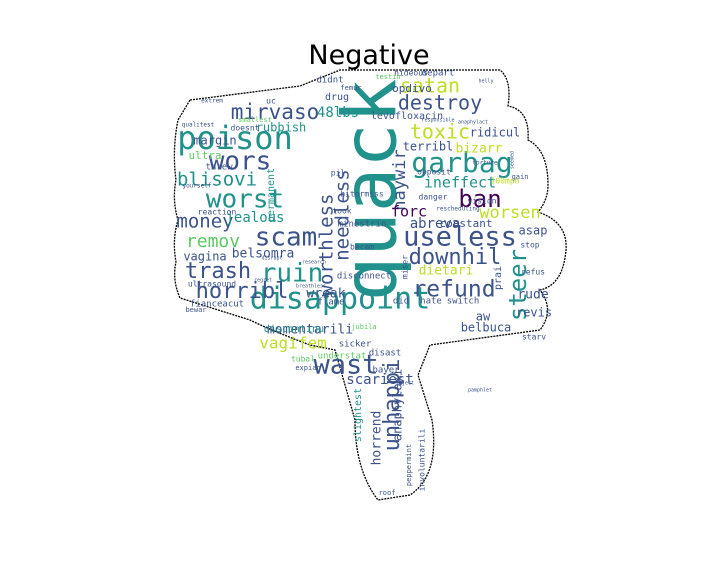 The image size is (720, 576). Describe the element at coordinates (482, 201) in the screenshot. I see `word-78: vision` at that location.